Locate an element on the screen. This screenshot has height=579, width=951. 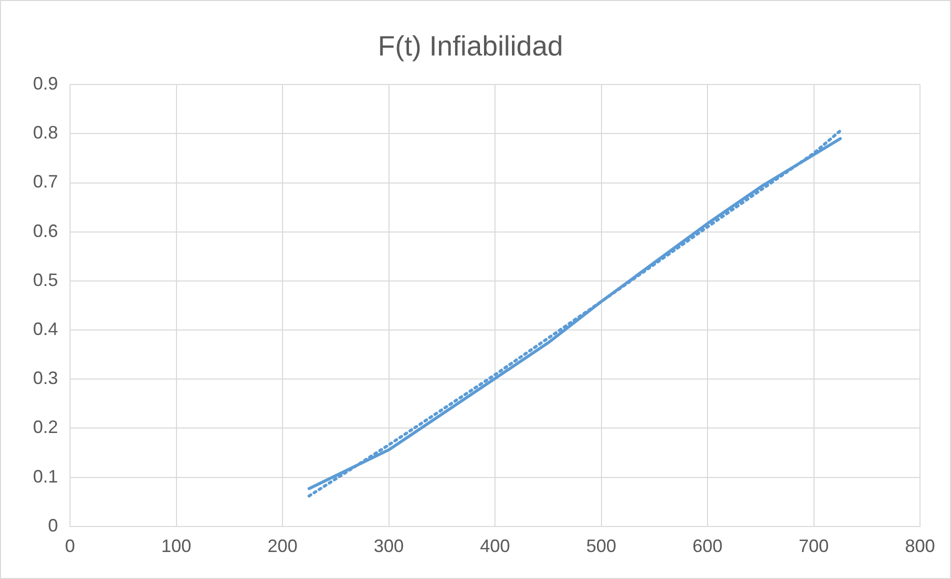
y-tick-label: 0.1 is located at coordinates (45, 476).